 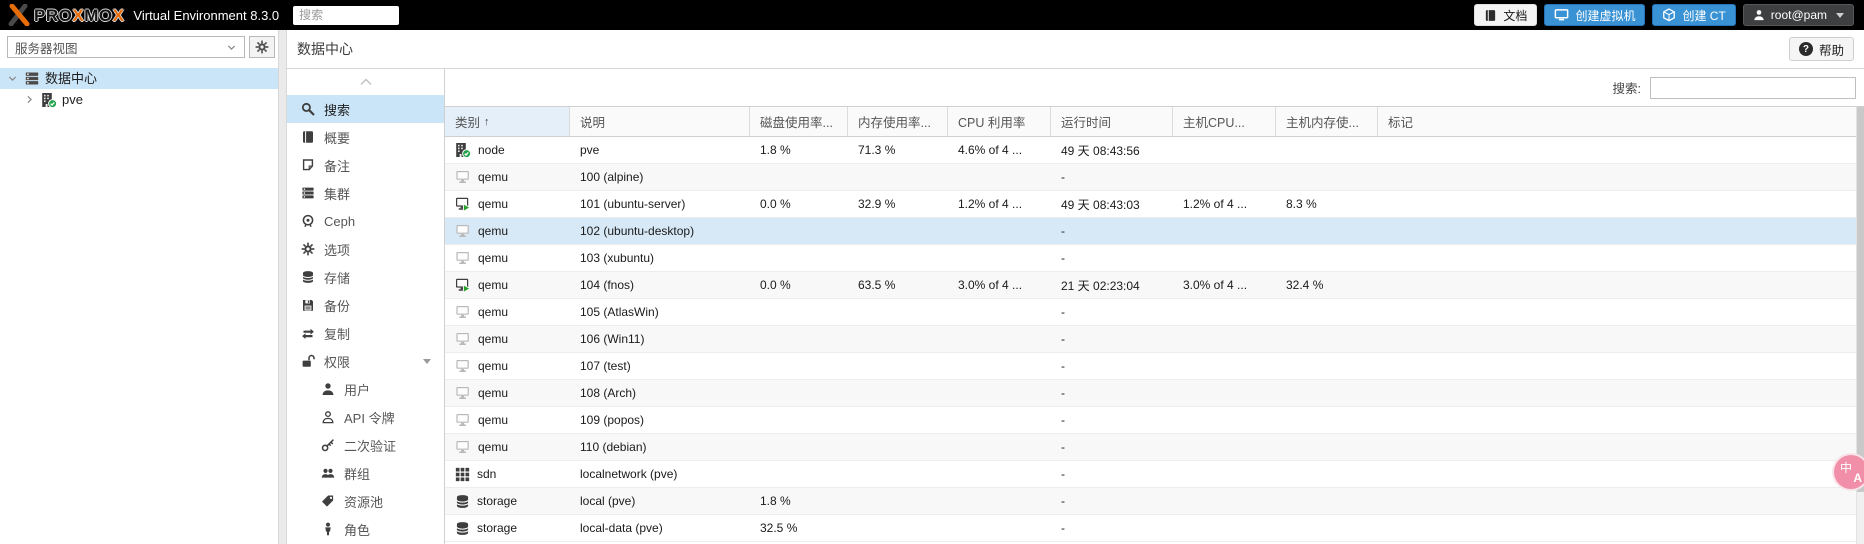 What do you see at coordinates (365, 137) in the screenshot?
I see `menu-item-概要: 概要` at bounding box center [365, 137].